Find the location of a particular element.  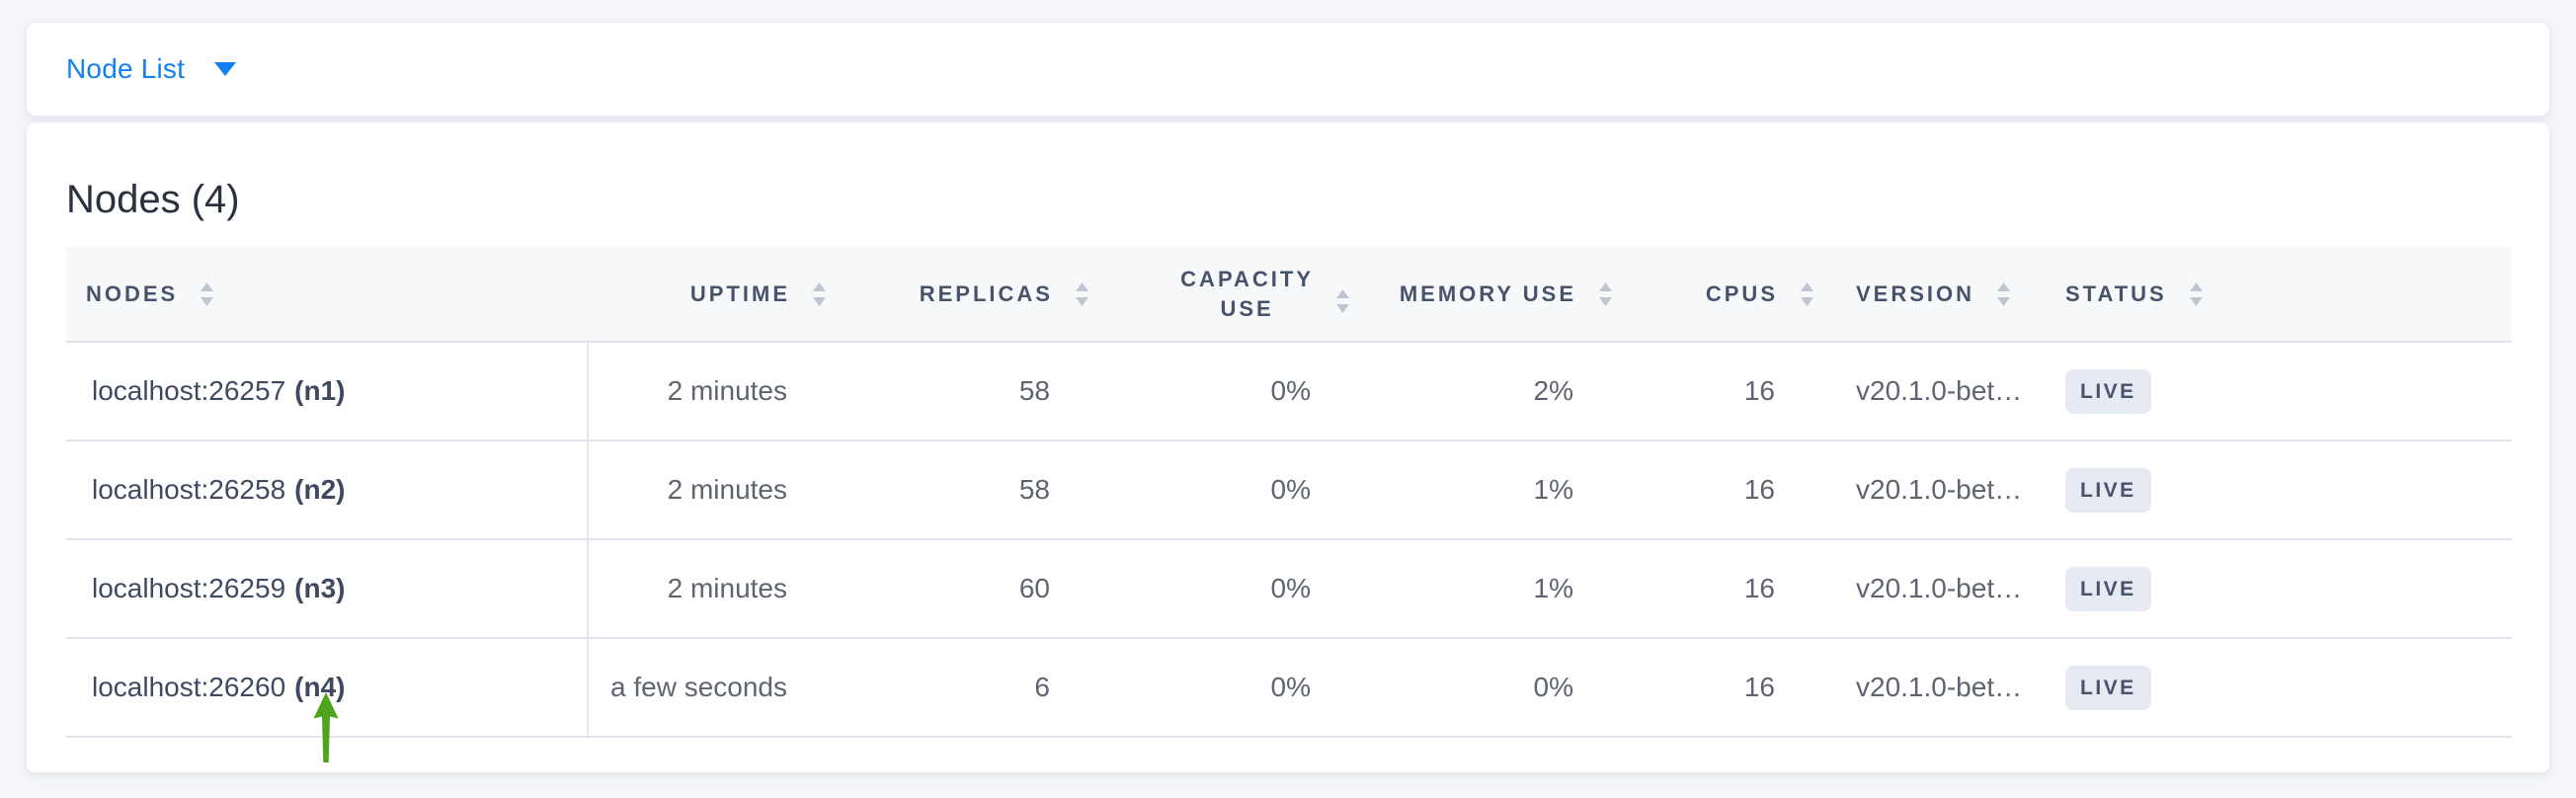

column-label: VERSION is located at coordinates (1915, 293).